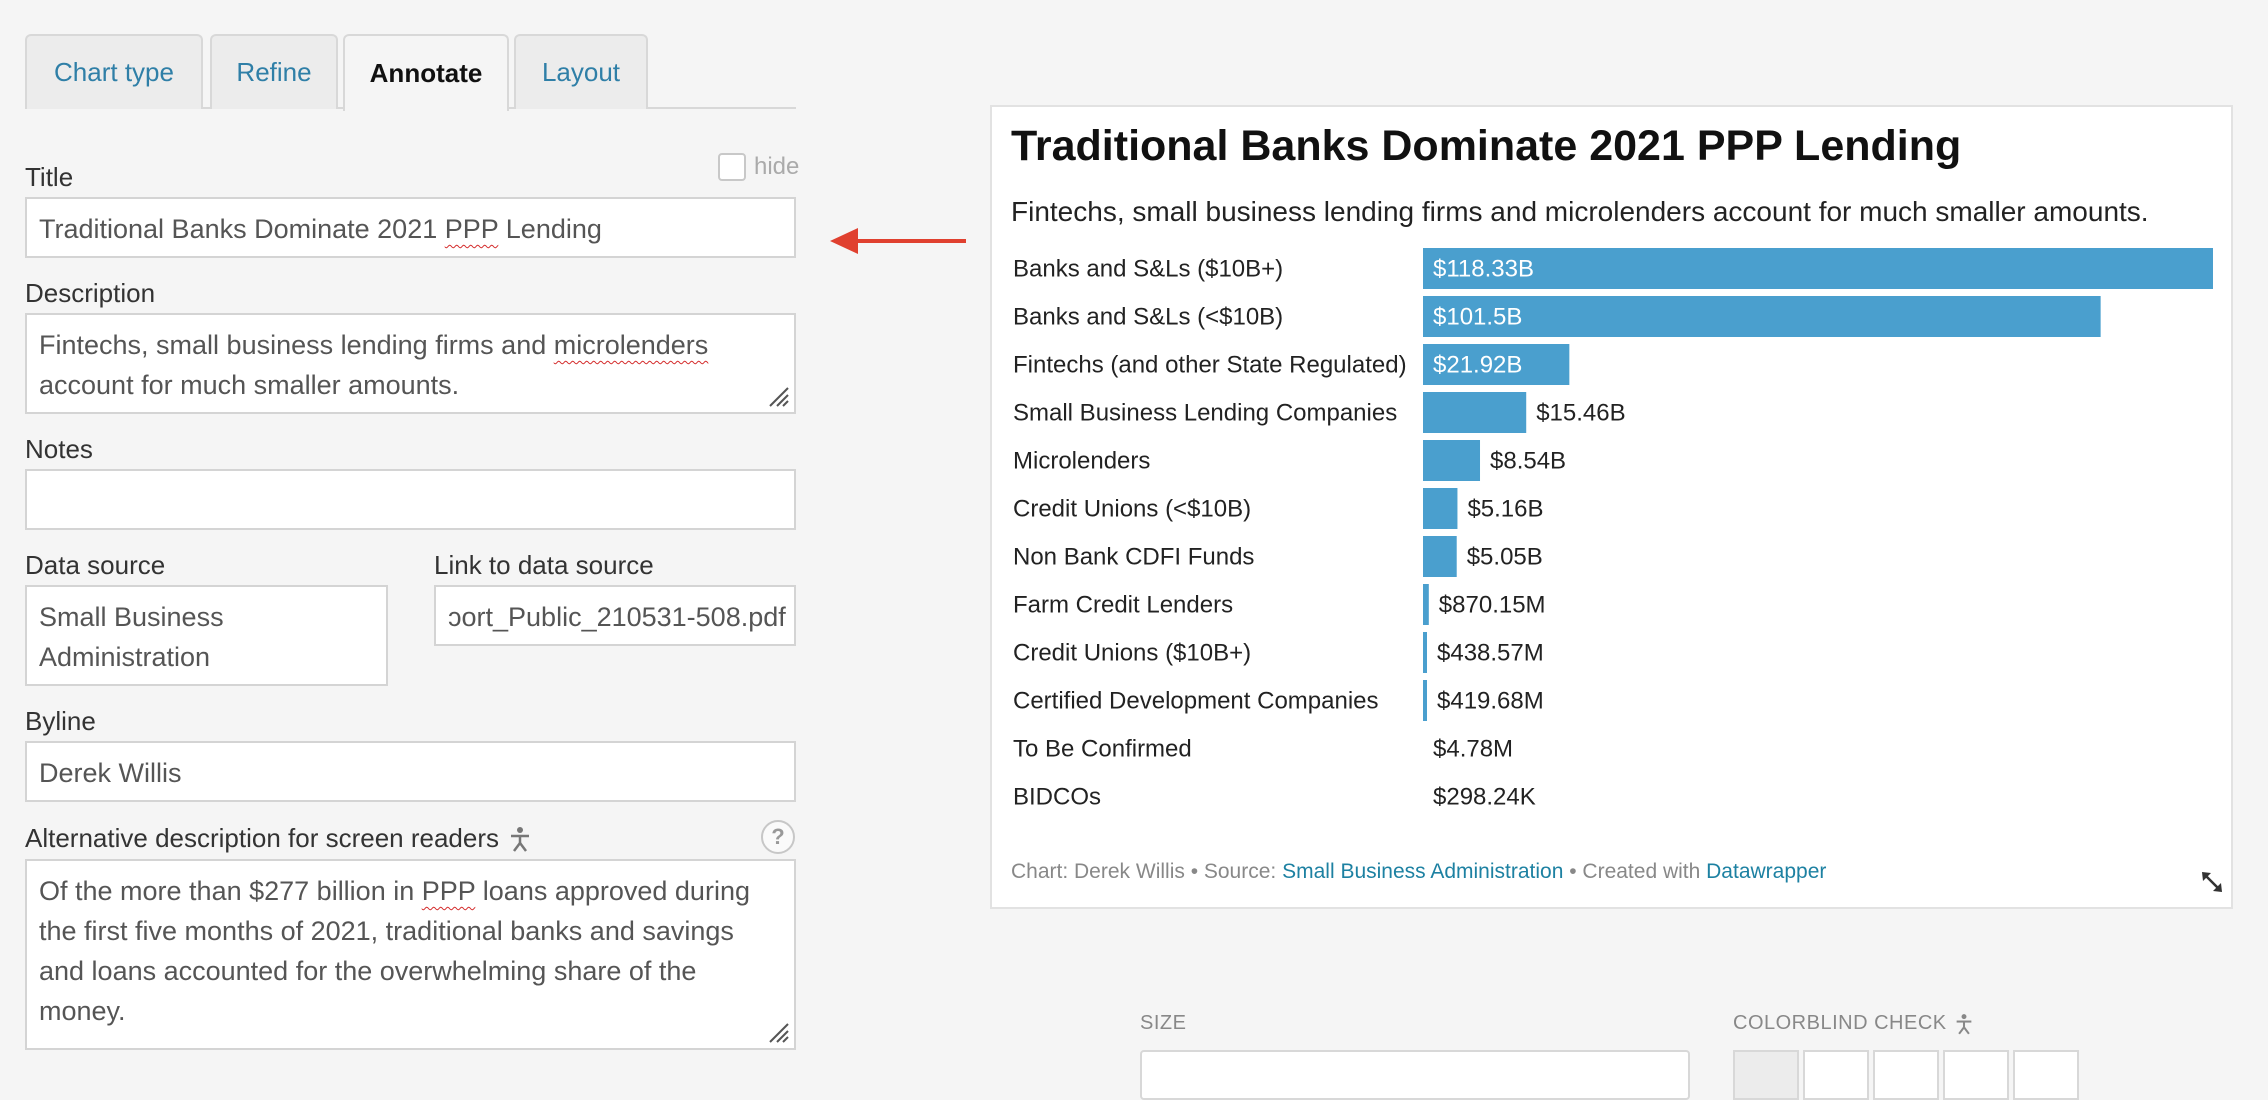  What do you see at coordinates (778, 837) in the screenshot?
I see `help-icon: ?` at bounding box center [778, 837].